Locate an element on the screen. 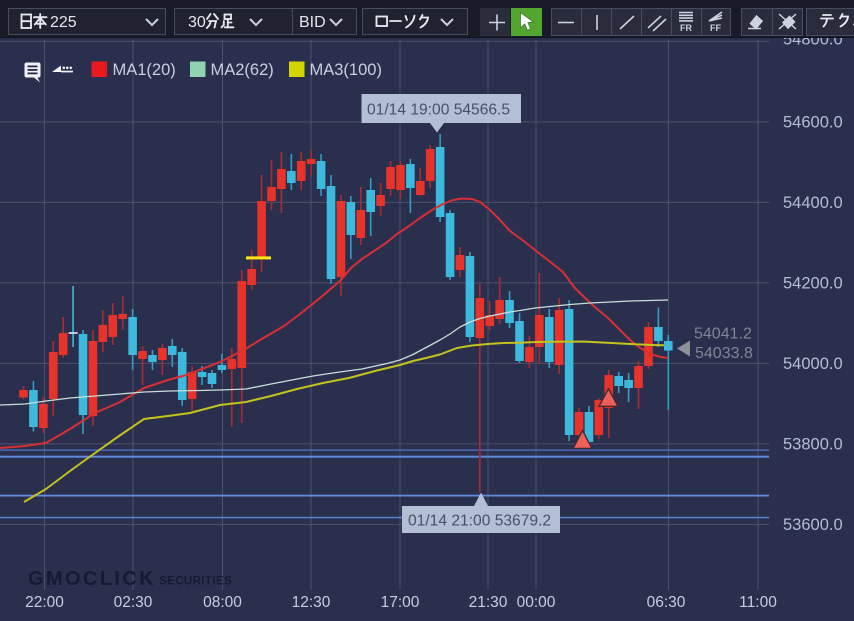 The image size is (854, 621). svg-text: 54033.8 is located at coordinates (724, 353).